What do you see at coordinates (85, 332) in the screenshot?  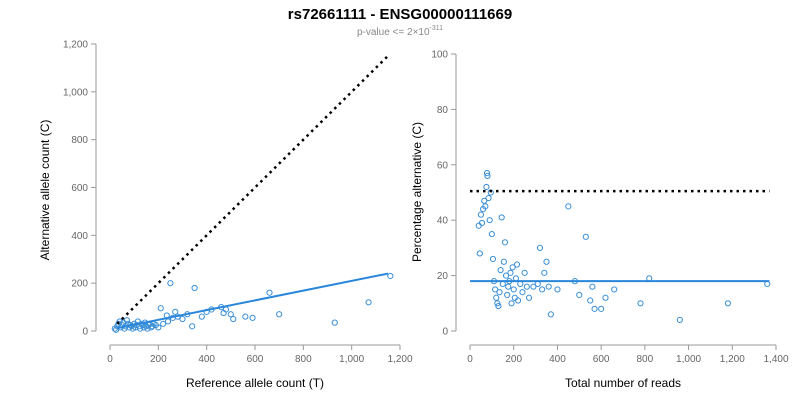 I see `left-y-tick-label: 0` at bounding box center [85, 332].